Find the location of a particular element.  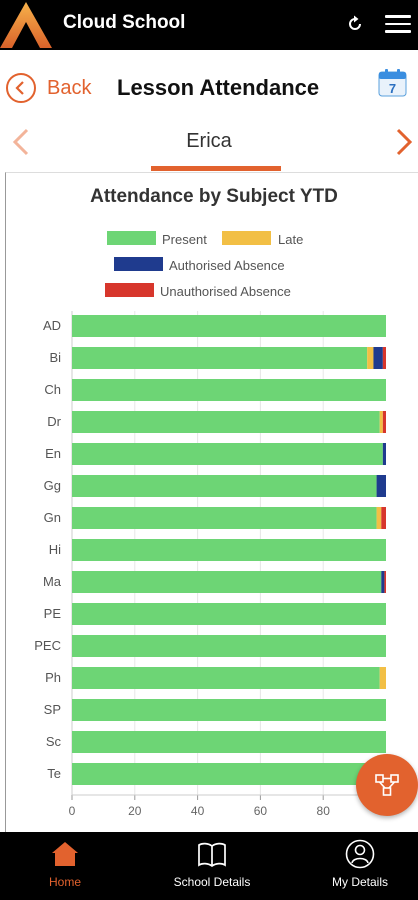

user-icon is located at coordinates (360, 854).